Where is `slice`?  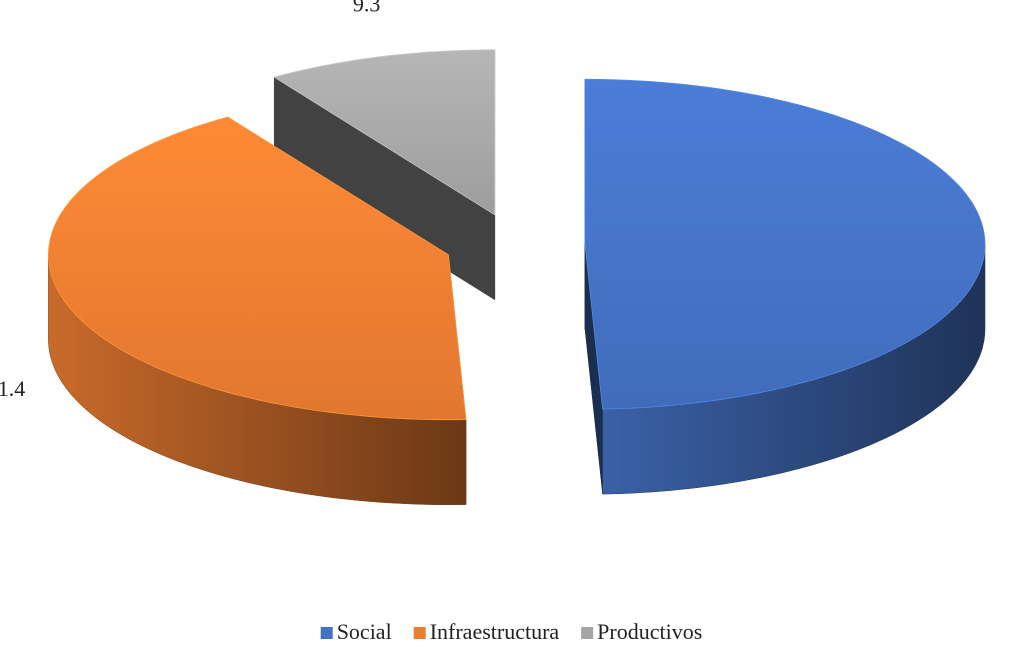 slice is located at coordinates (384, 175).